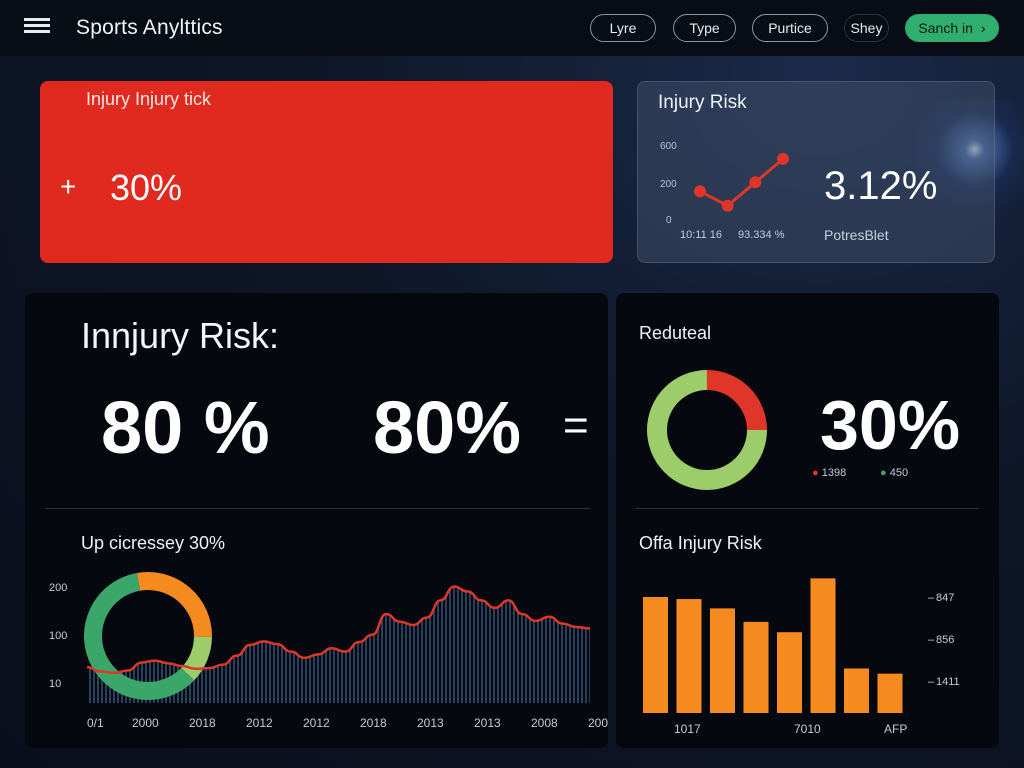 The height and width of the screenshot is (768, 1024). I want to click on mini-line-series, so click(741, 182).